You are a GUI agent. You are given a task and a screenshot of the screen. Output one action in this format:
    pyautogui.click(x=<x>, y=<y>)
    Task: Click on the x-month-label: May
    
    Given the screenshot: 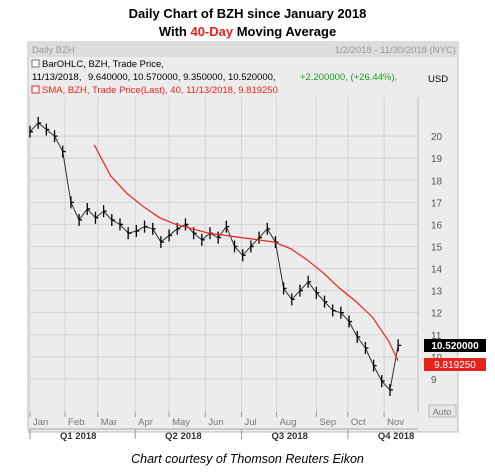 What is the action you would take?
    pyautogui.click(x=181, y=422)
    